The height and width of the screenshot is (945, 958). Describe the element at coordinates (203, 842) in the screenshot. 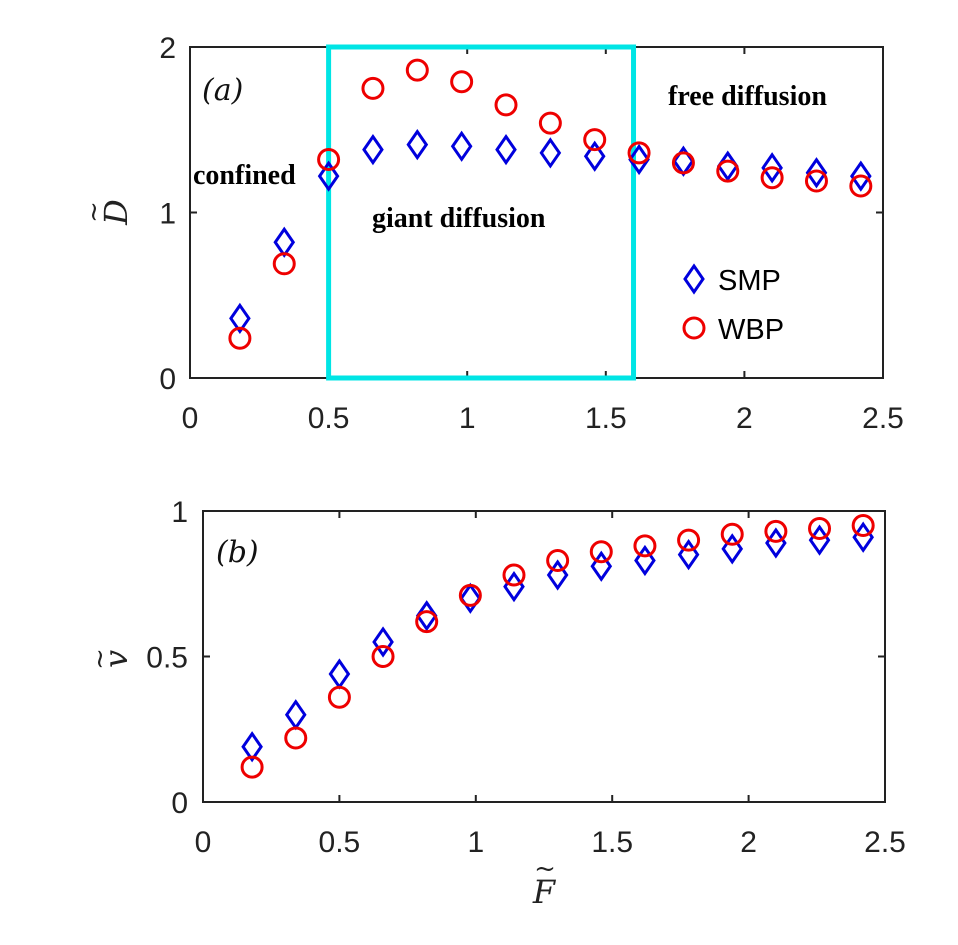

I see `panel-b-x-tick-label: 0` at that location.